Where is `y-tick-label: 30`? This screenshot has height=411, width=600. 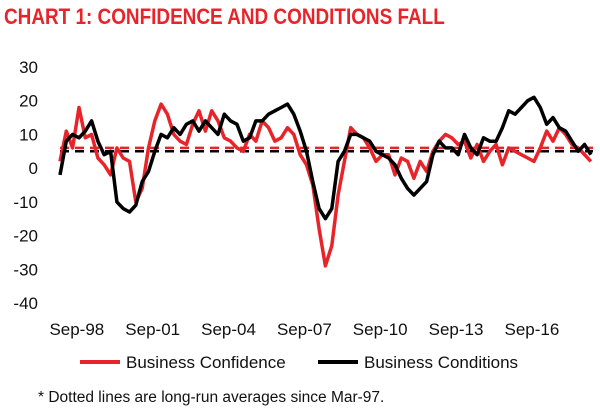 y-tick-label: 30 is located at coordinates (28, 67).